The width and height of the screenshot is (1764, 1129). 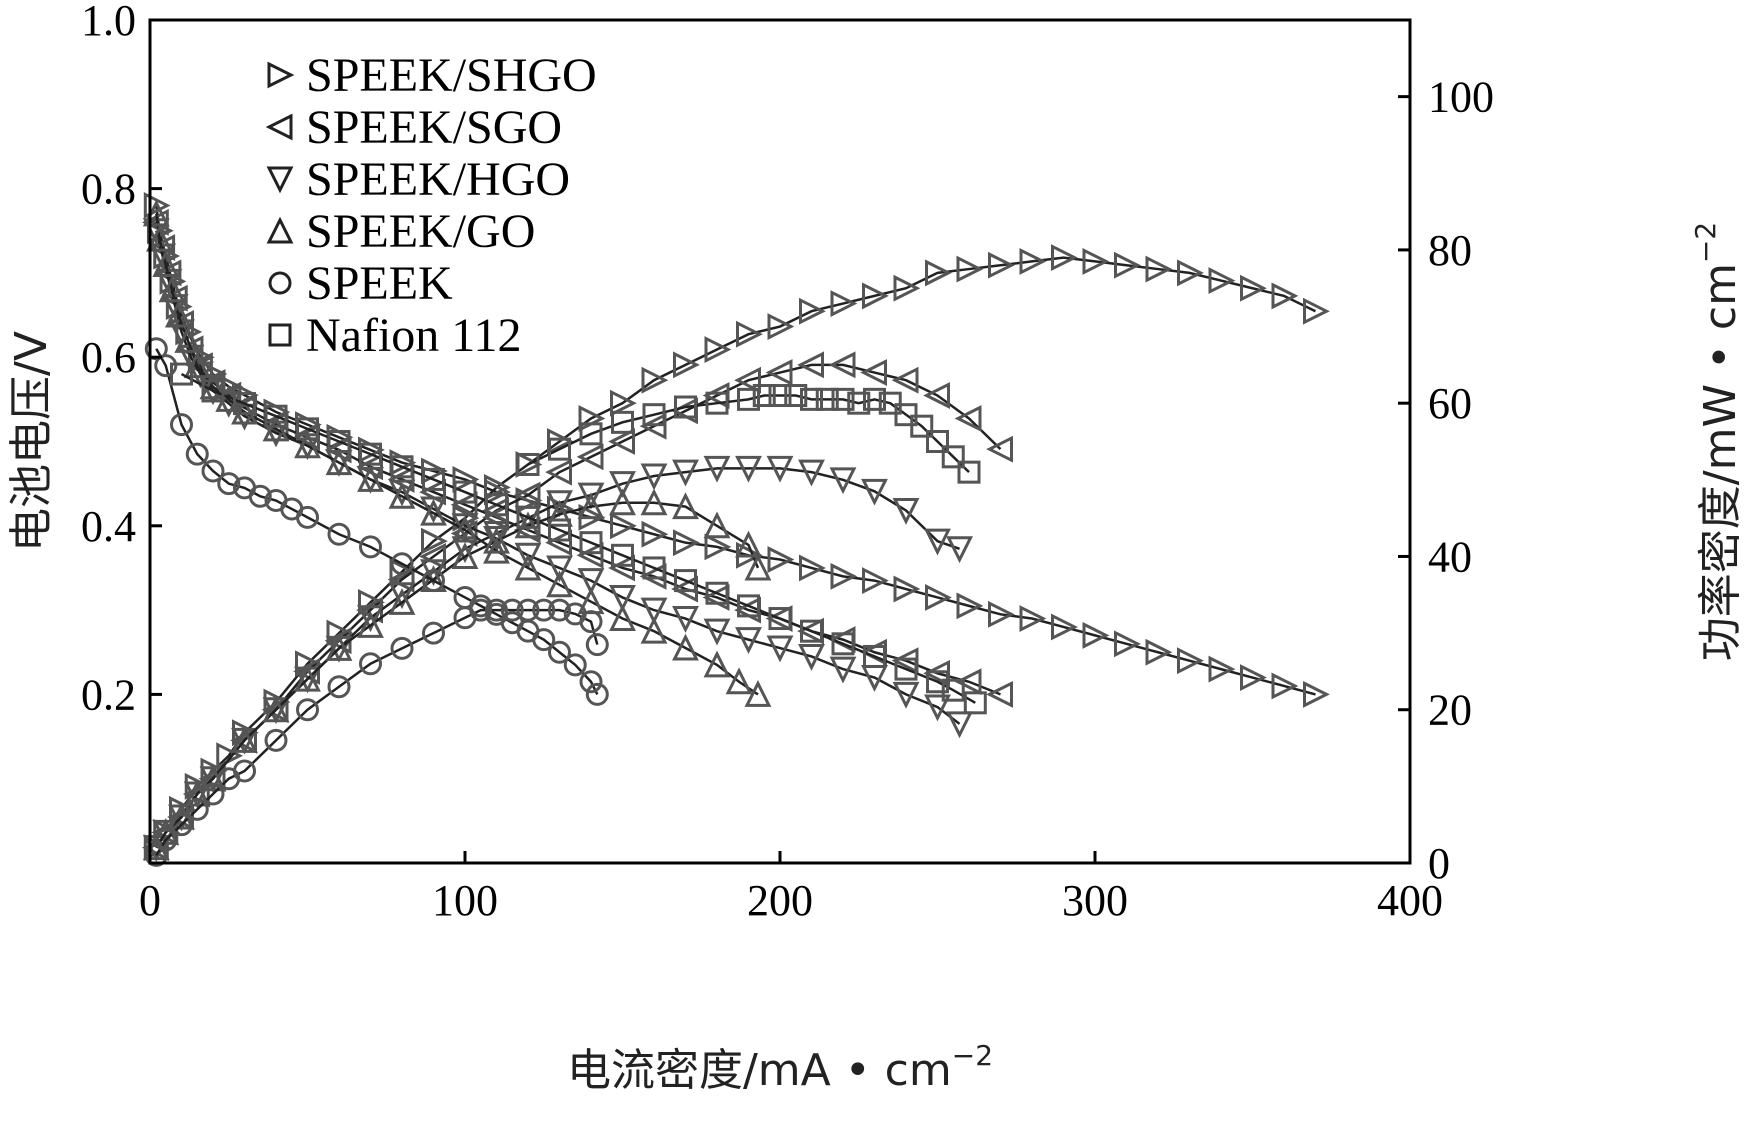 I want to click on y-right-tick-label: 40, so click(x=1450, y=556).